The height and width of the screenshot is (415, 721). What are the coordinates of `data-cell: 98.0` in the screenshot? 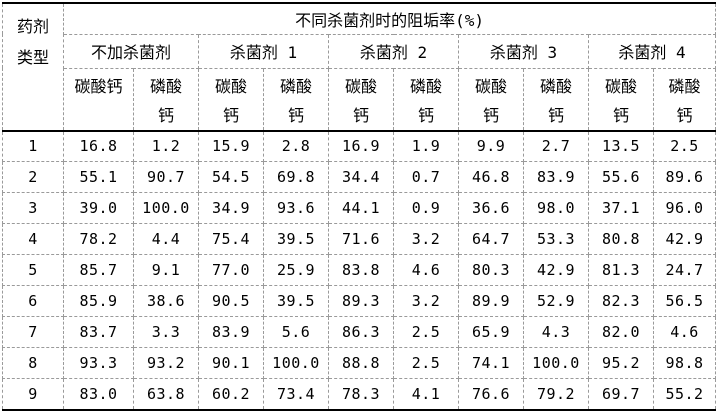 It's located at (556, 208).